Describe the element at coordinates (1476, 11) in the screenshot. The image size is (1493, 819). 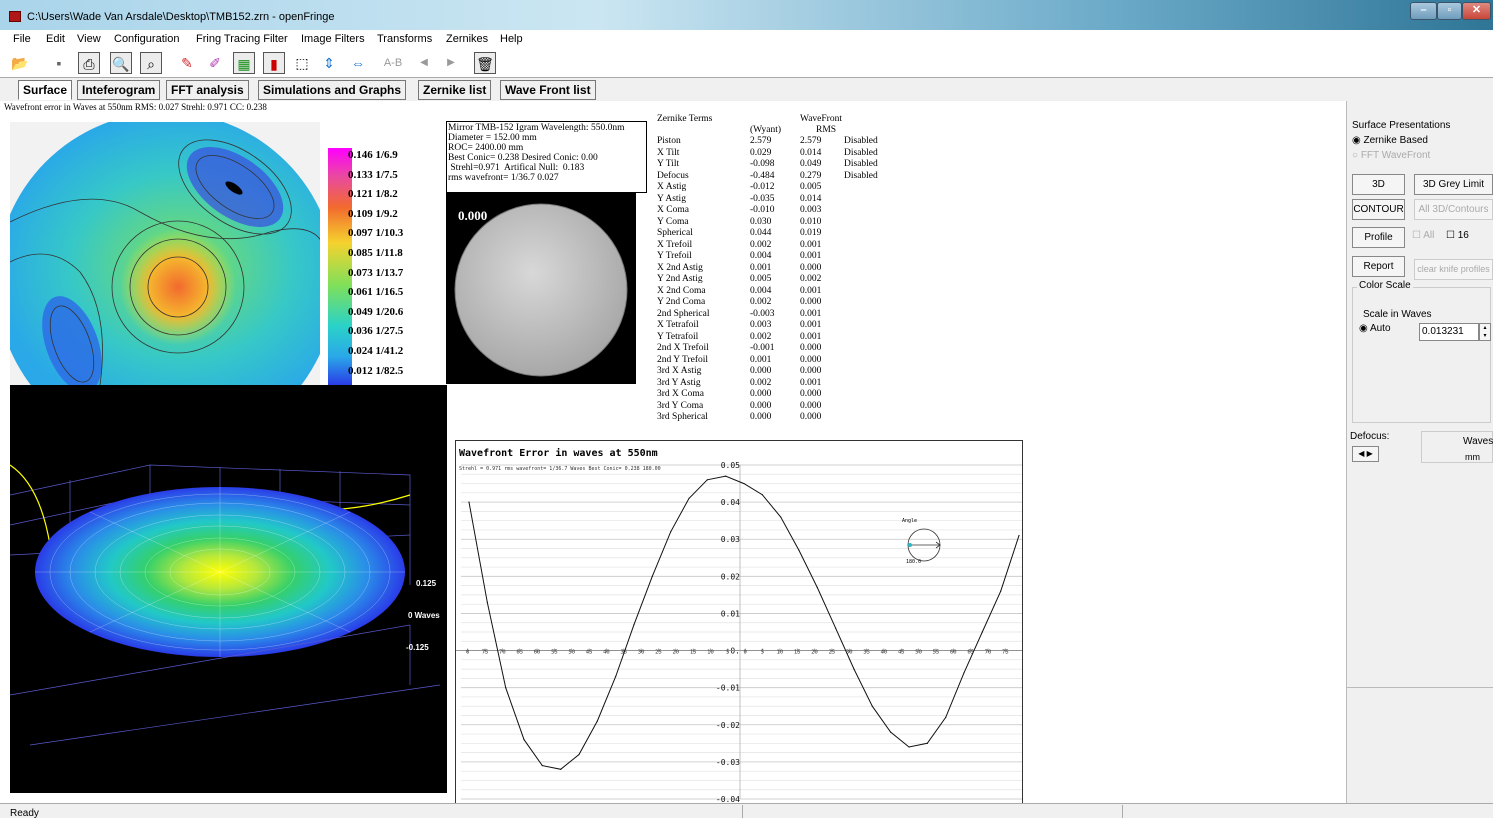
I see `close-icon: ✕` at that location.